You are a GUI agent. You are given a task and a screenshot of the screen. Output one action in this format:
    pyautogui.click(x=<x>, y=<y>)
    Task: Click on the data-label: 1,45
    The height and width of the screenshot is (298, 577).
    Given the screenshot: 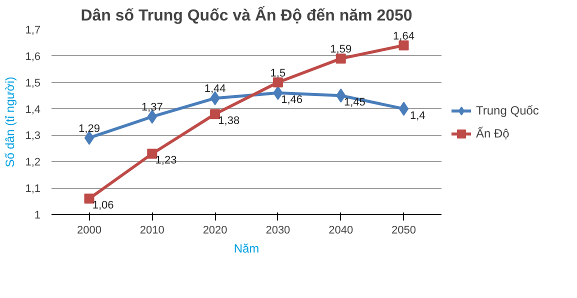 What is the action you would take?
    pyautogui.click(x=355, y=102)
    